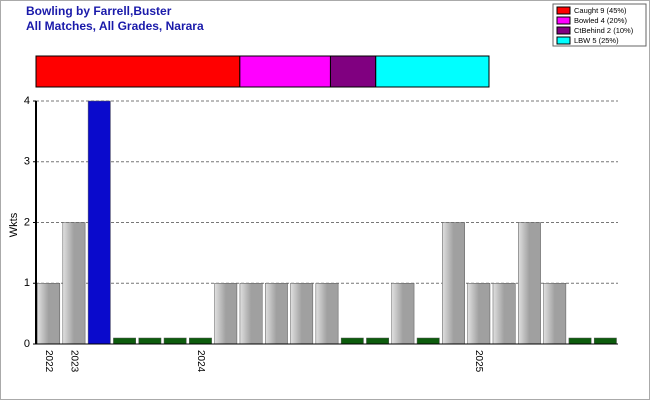  Describe the element at coordinates (14, 224) in the screenshot. I see `y-axis-label: Wkts` at that location.